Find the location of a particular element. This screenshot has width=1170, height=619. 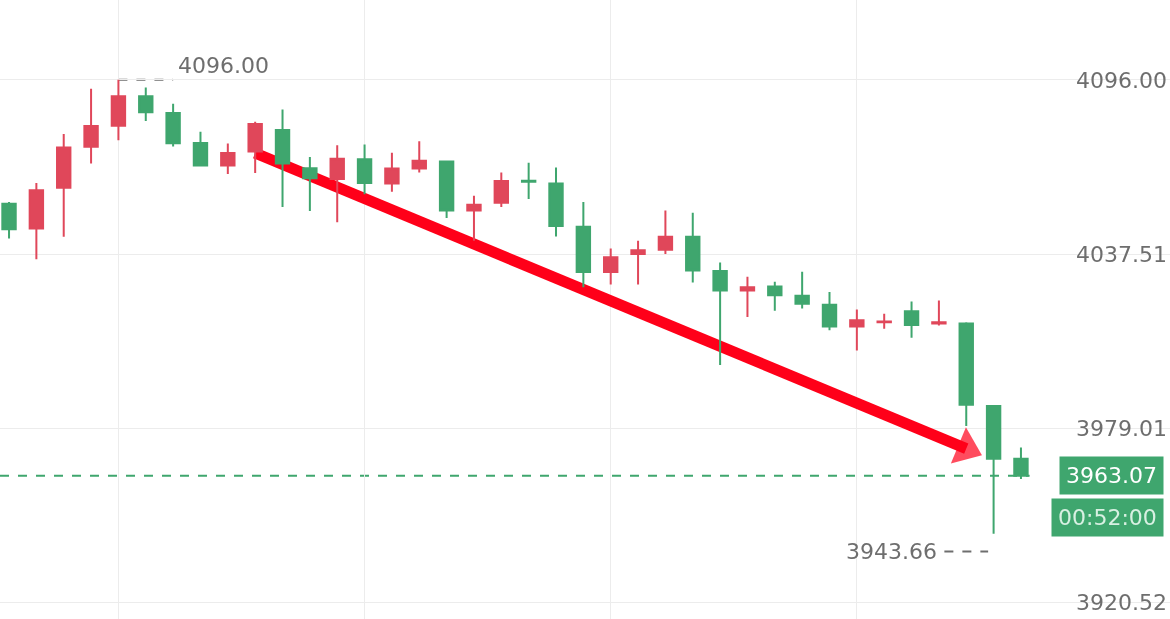

y-tick-label: 4096.00 is located at coordinates (1121, 80).